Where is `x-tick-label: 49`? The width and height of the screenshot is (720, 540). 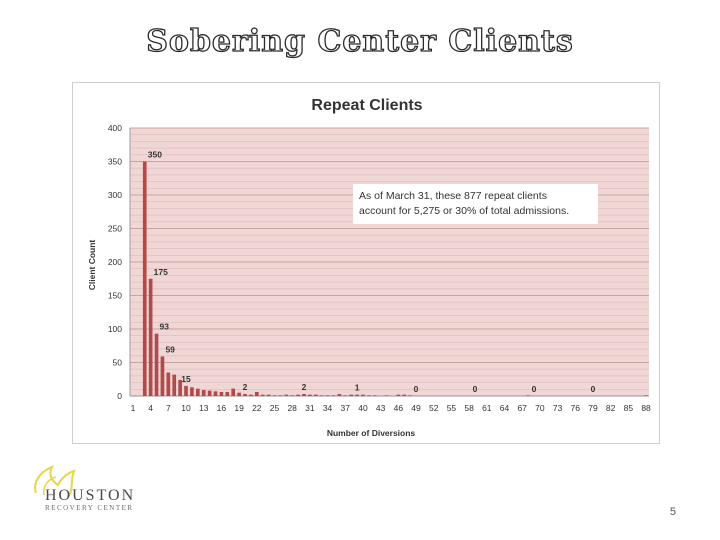 x-tick-label: 49 is located at coordinates (416, 408).